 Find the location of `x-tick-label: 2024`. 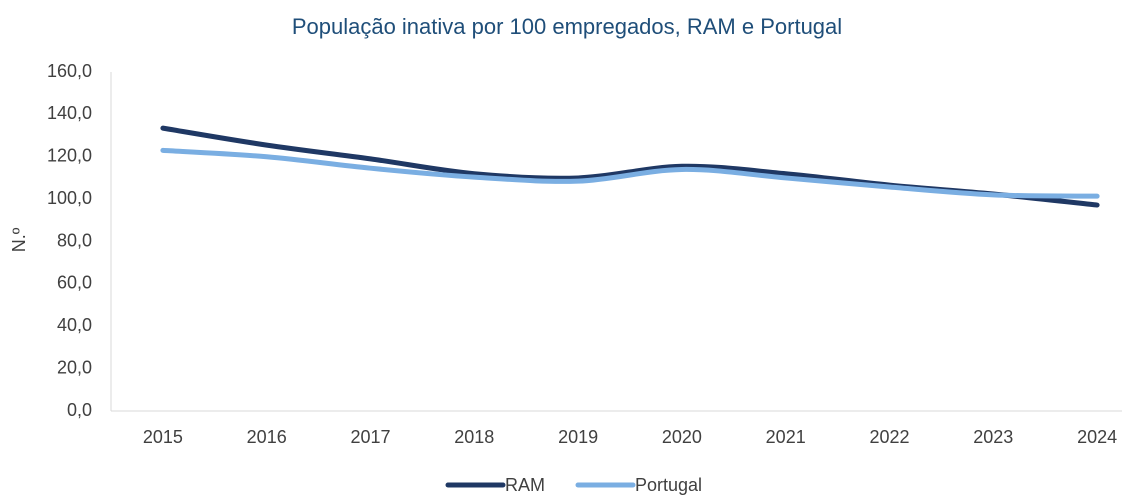

x-tick-label: 2024 is located at coordinates (1097, 437).